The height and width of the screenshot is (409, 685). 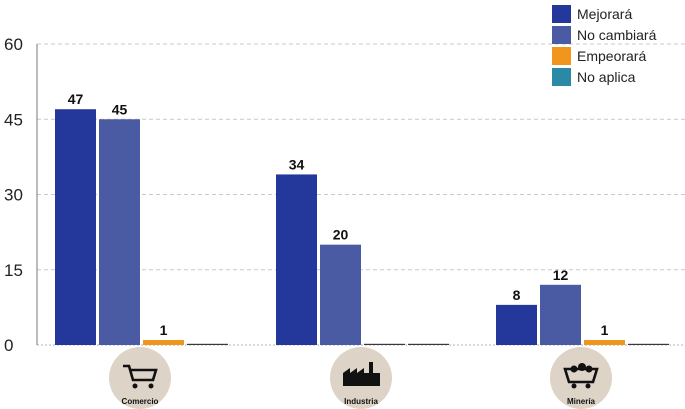 I want to click on y-tick-label: 30, so click(x=13, y=195).